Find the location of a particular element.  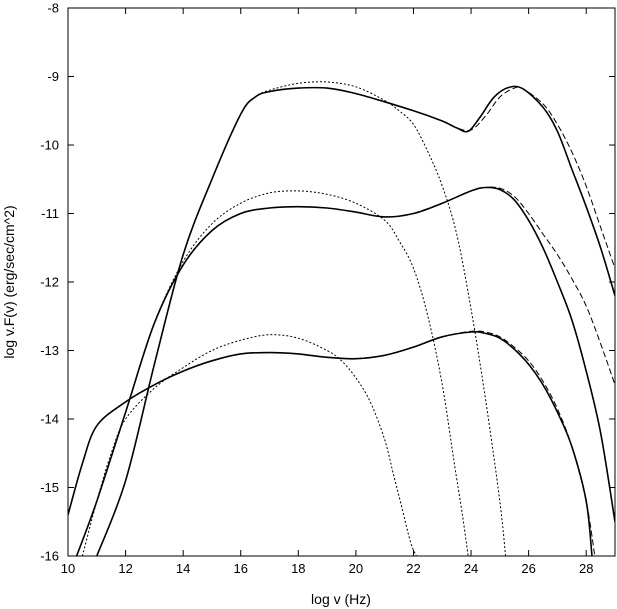

x-tick-label: 26 is located at coordinates (528, 568).